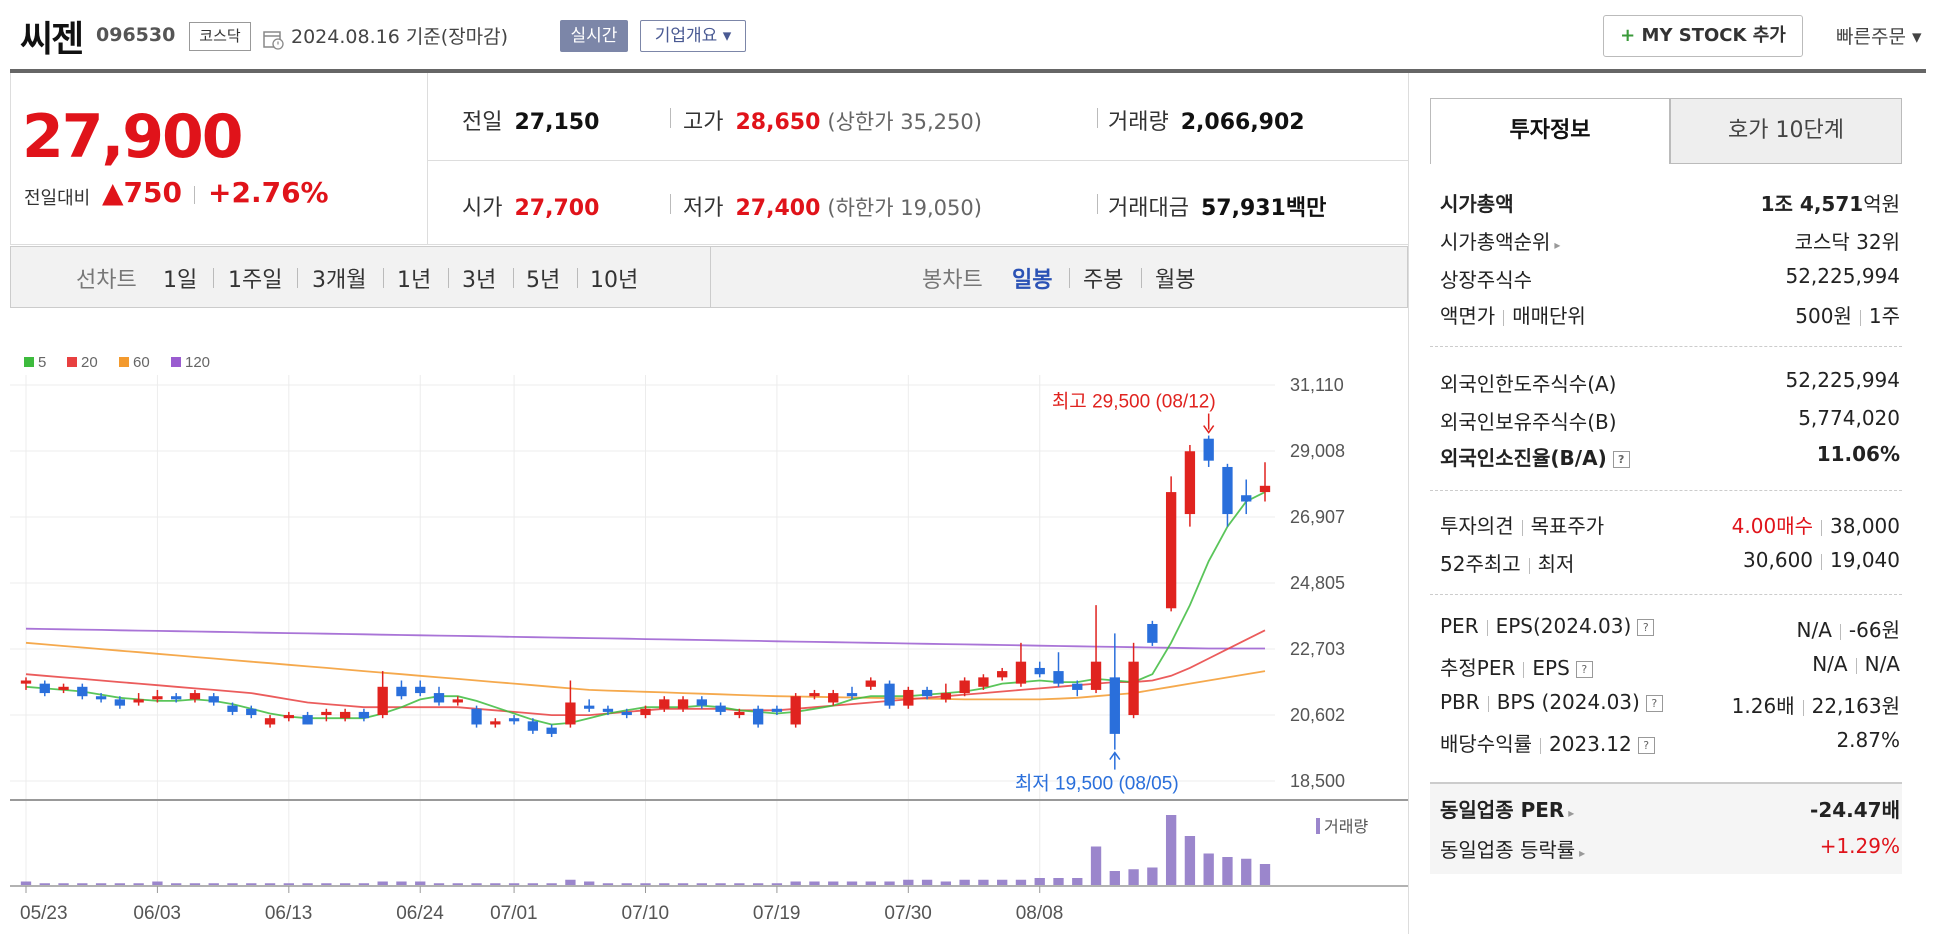  Describe the element at coordinates (1670, 666) in the screenshot. I see `est-per-row: 추정PER EPS? N/A N/A` at that location.